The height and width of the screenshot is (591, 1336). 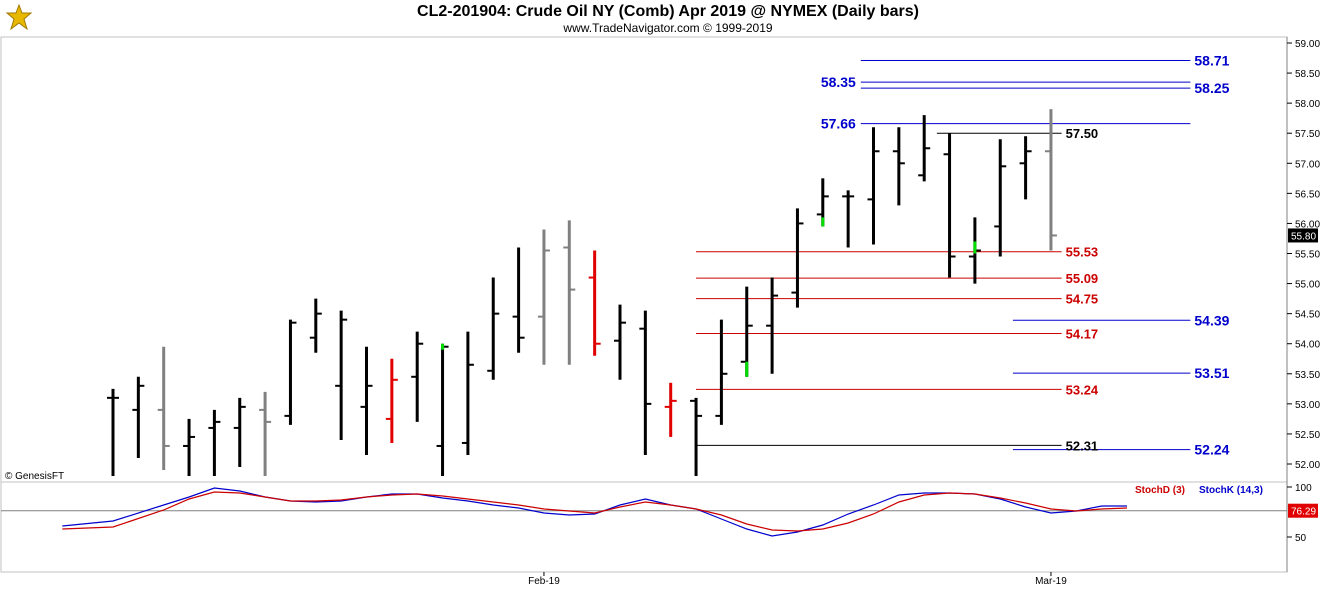 I want to click on price-tick-label: 53.50, so click(x=1307, y=375).